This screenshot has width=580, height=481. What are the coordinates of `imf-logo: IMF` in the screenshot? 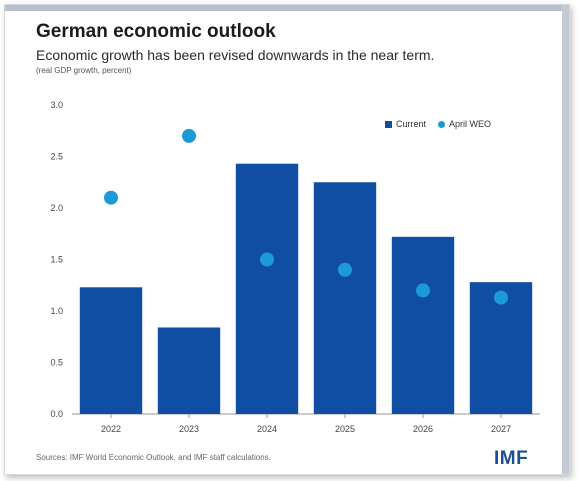 It's located at (511, 458).